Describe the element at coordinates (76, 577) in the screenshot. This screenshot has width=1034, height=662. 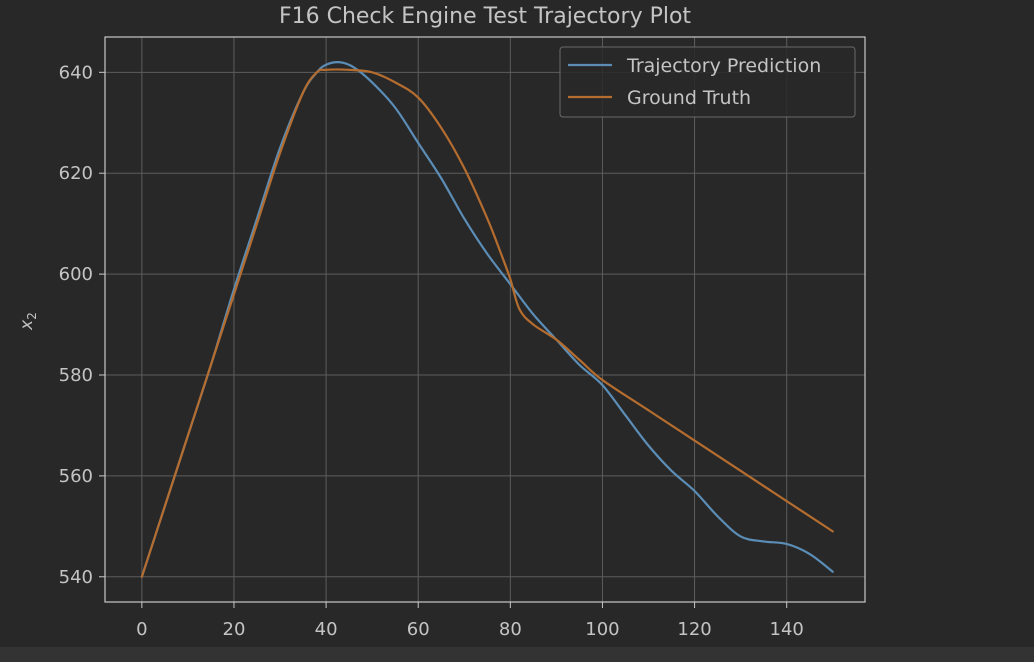
I see `y-tick-label: 540` at that location.